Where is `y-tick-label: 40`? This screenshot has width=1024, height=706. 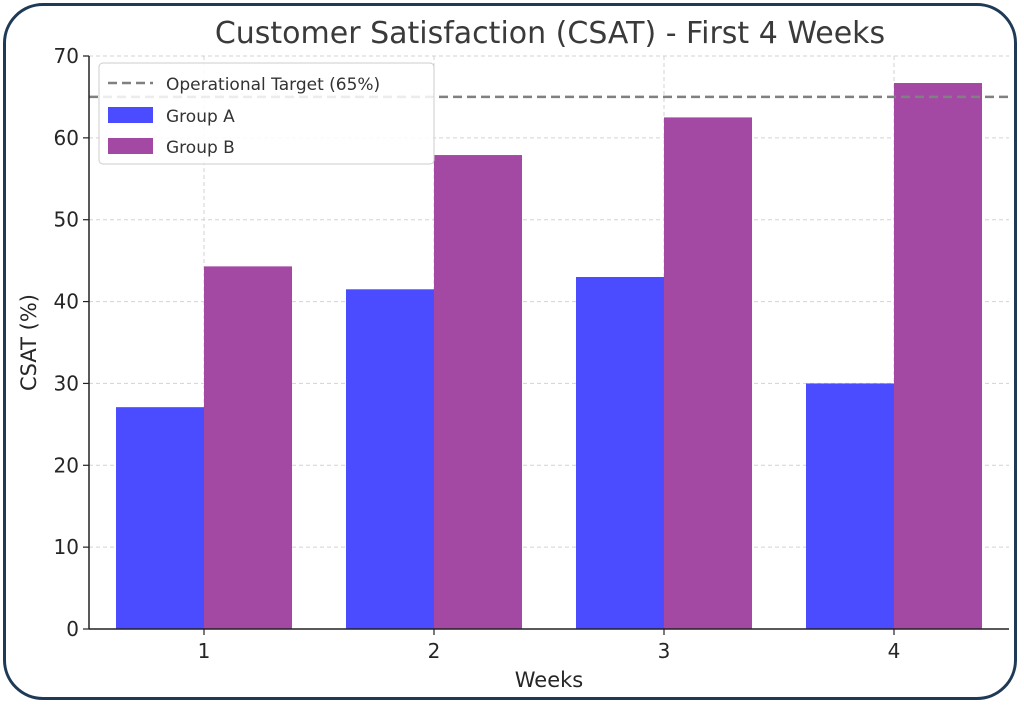
y-tick-label: 40 is located at coordinates (66, 302).